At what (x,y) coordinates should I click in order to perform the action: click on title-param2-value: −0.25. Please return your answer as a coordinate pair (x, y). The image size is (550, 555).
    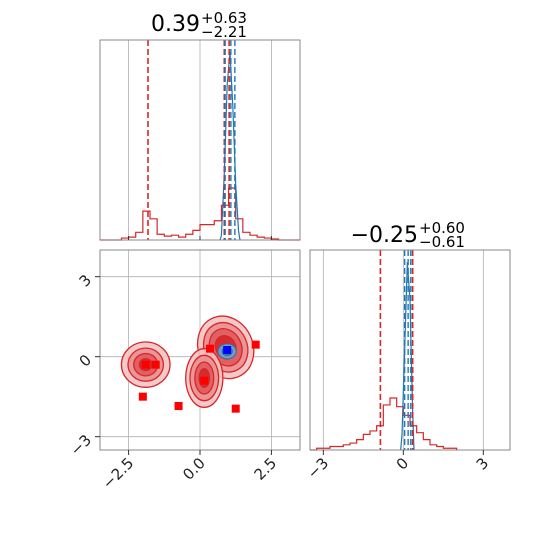
    Looking at the image, I should click on (384, 235).